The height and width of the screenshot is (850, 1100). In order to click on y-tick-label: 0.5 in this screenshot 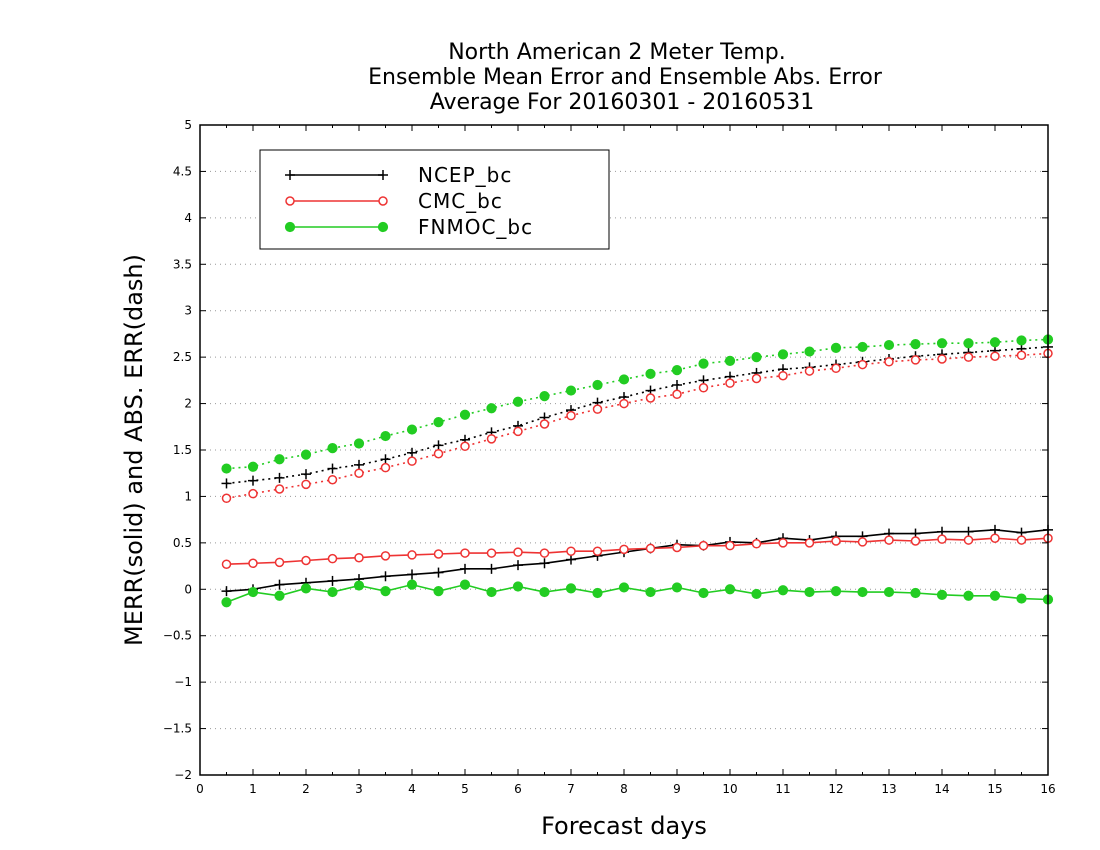, I will do `click(182, 543)`.